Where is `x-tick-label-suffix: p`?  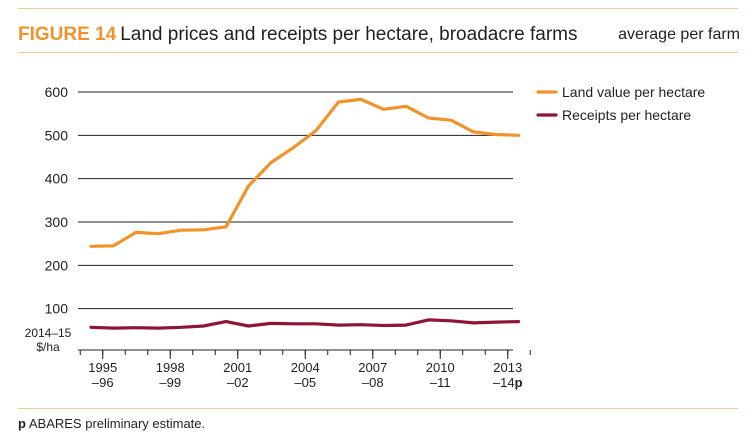
x-tick-label-suffix: p is located at coordinates (519, 382).